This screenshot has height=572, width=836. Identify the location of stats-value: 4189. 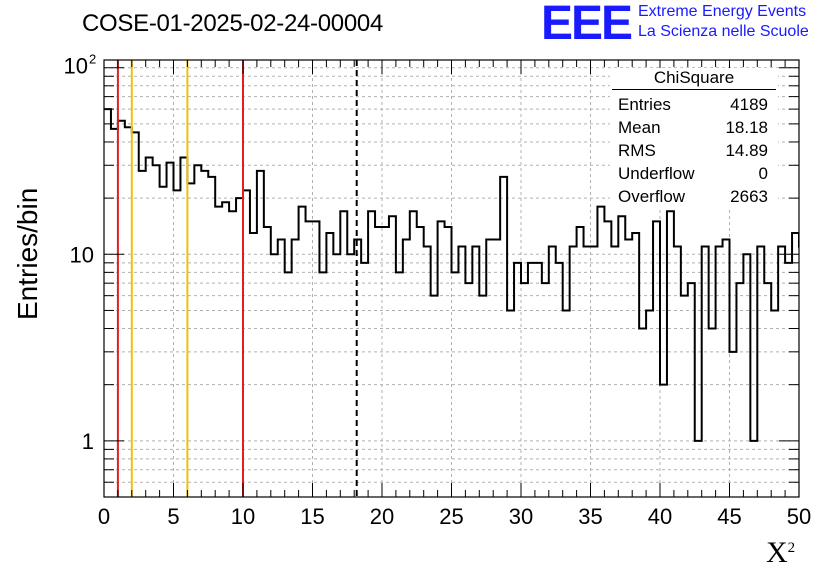
(749, 104).